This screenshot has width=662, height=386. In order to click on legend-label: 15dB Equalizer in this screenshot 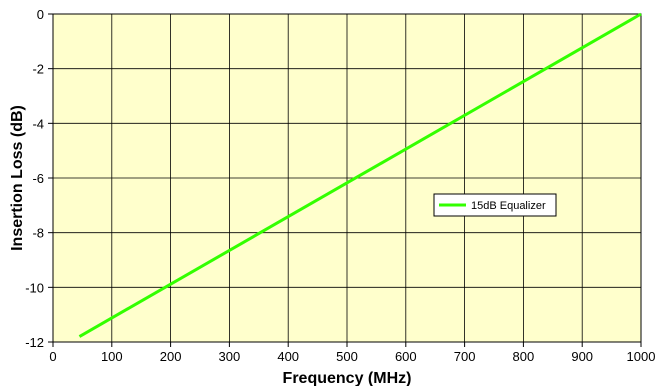, I will do `click(508, 206)`.